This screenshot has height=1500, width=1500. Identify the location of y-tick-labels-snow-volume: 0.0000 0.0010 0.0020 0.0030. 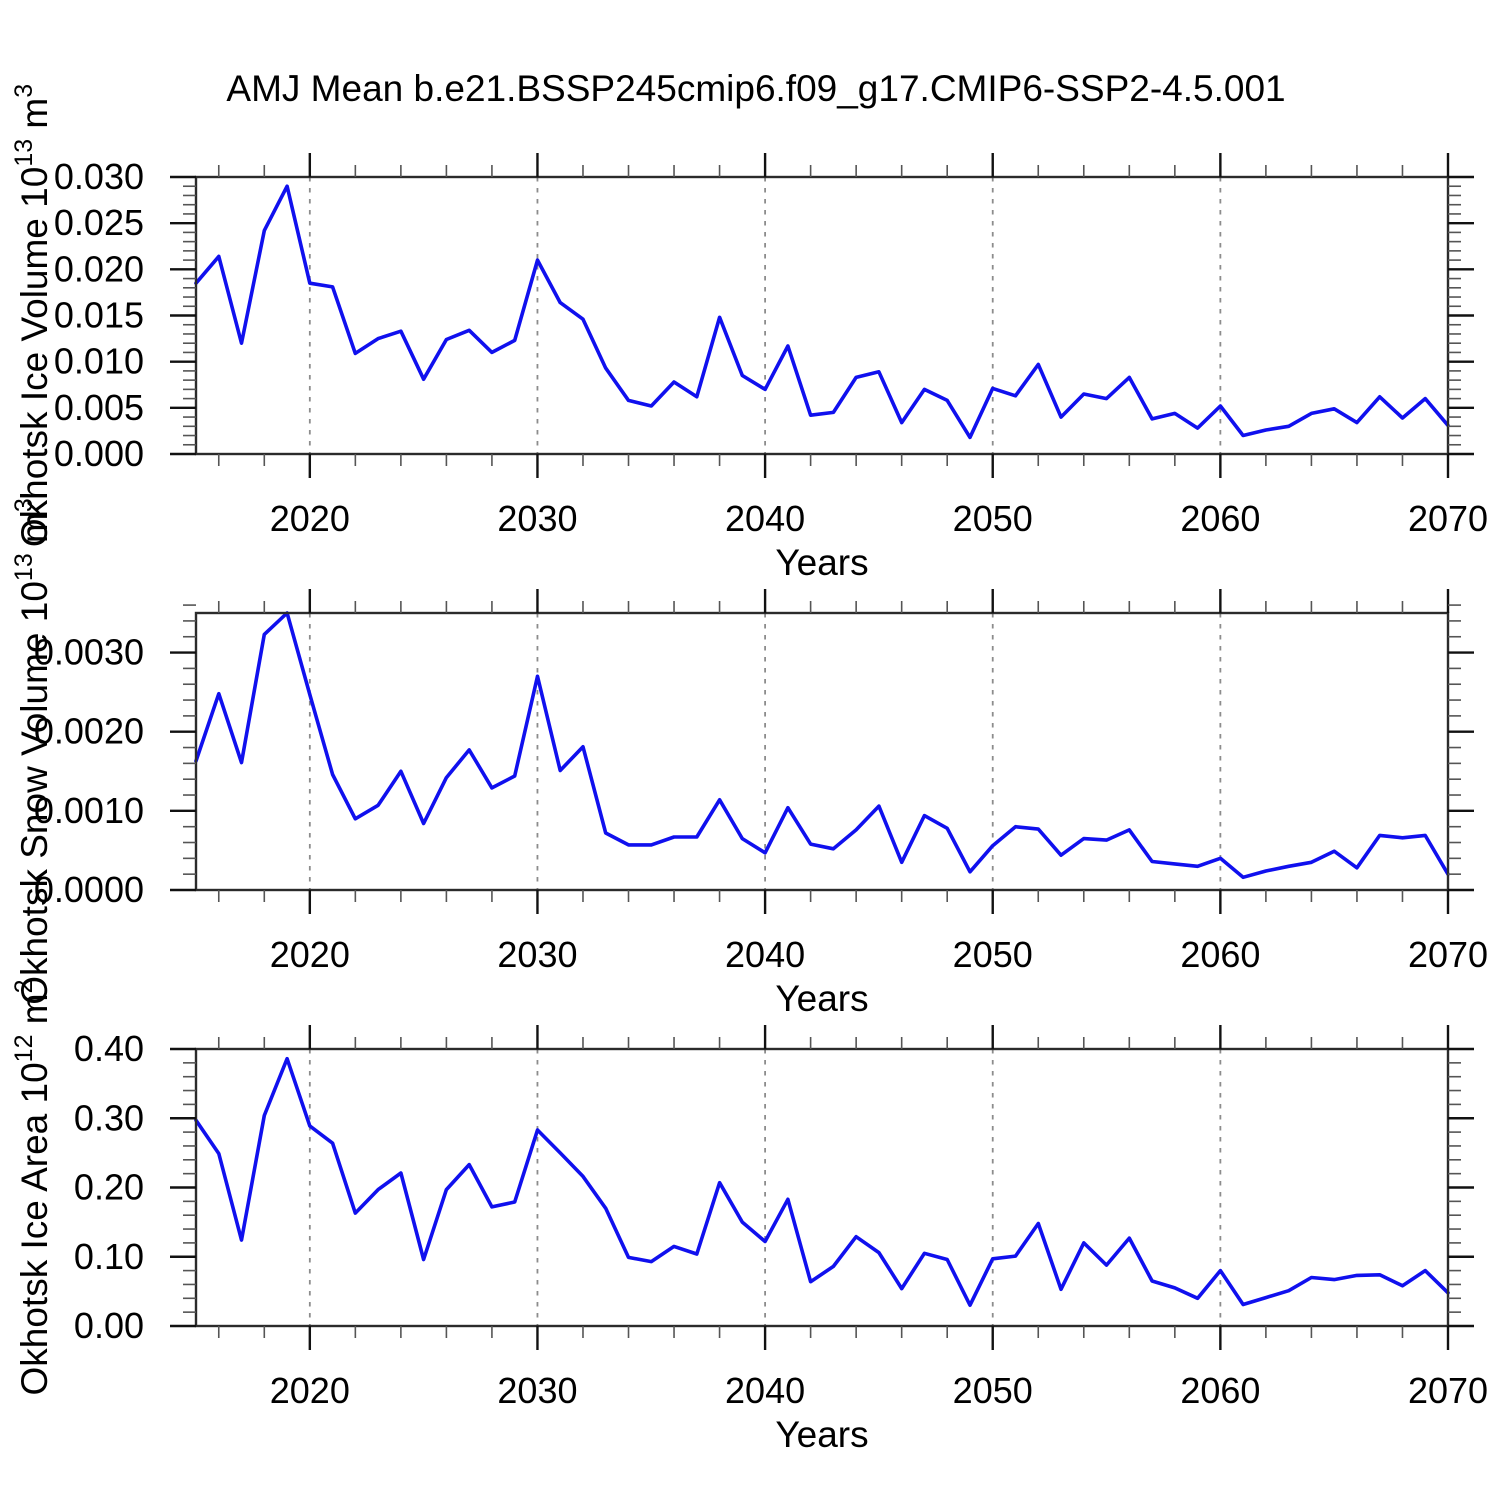
(89, 771).